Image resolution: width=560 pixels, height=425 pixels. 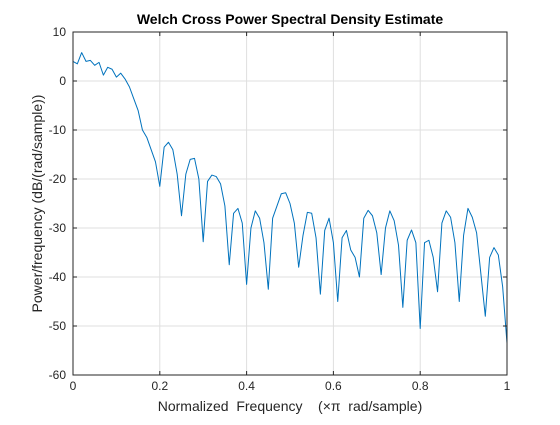 What do you see at coordinates (58, 179) in the screenshot?
I see `y-tick-label: -20` at bounding box center [58, 179].